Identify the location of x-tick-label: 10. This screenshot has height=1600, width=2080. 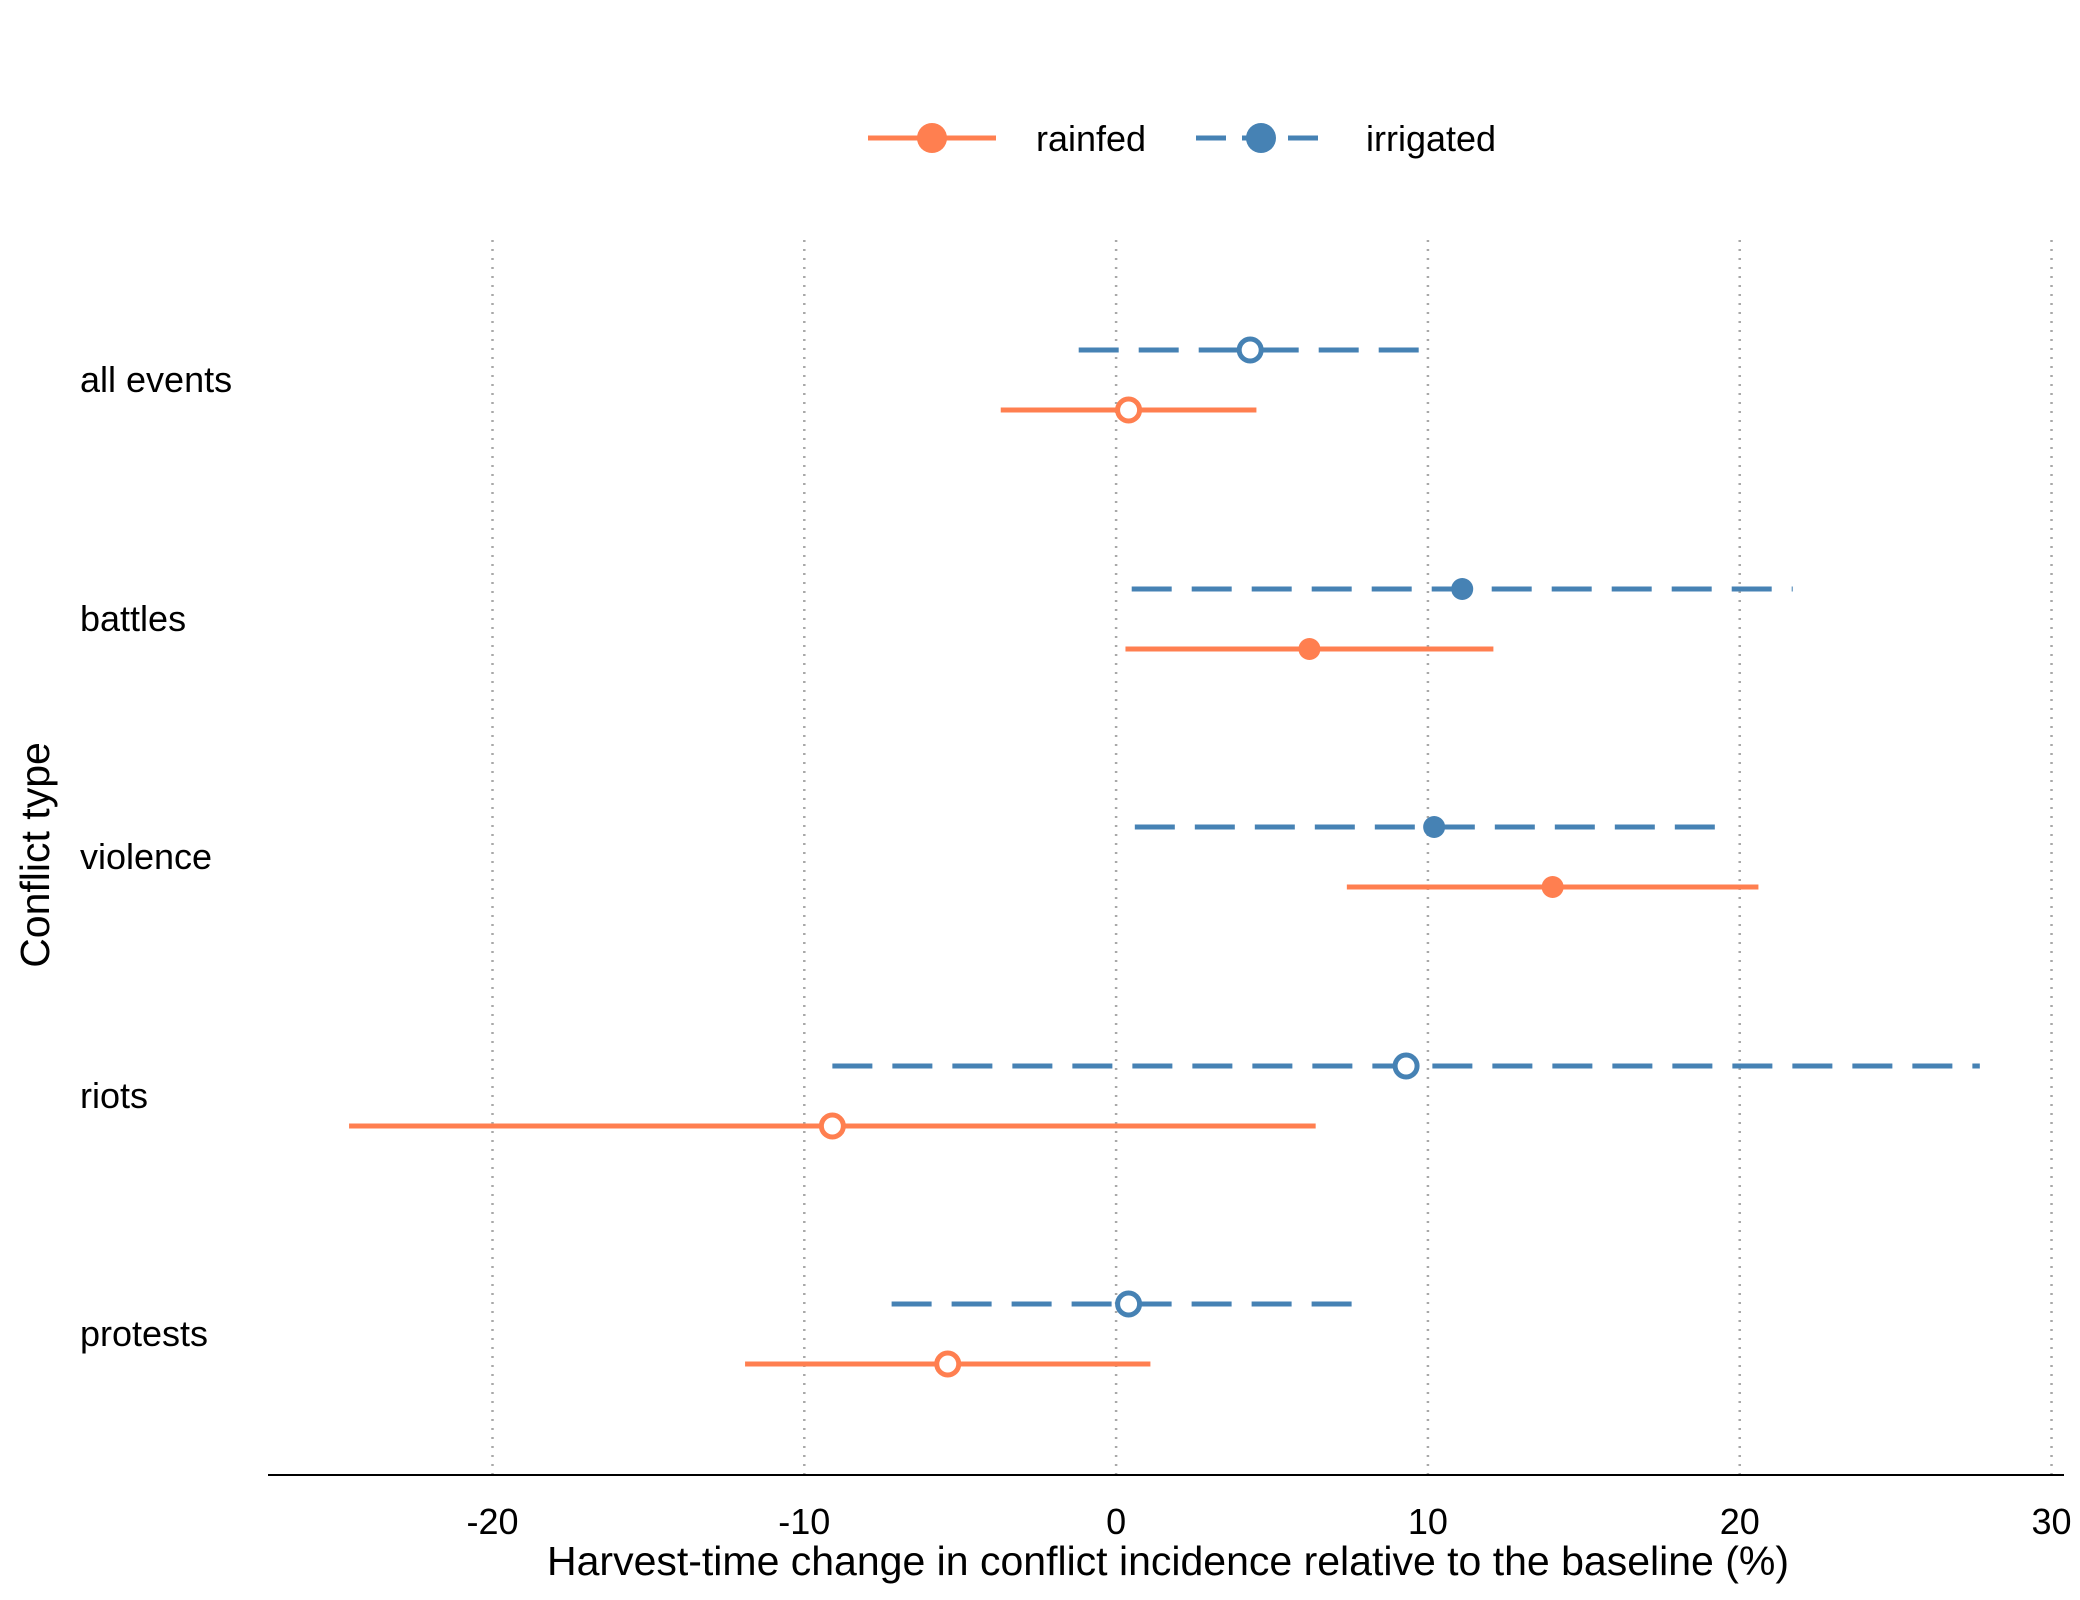
(1428, 1521).